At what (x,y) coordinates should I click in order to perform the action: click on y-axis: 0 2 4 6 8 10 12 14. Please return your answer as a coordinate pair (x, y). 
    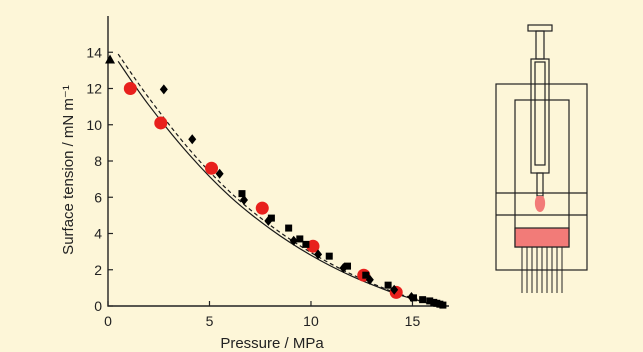
    Looking at the image, I should click on (99, 179).